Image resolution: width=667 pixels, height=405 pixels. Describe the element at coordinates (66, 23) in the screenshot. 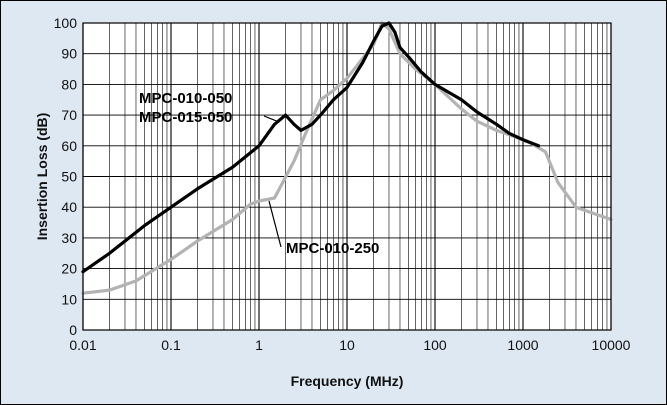

I see `y-tick-label: 100` at that location.